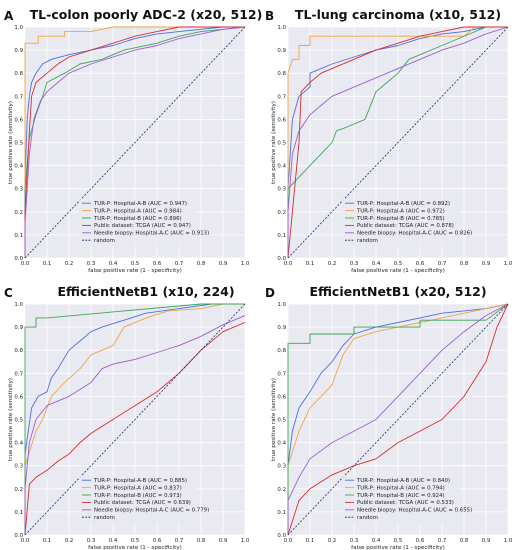  Describe the element at coordinates (400, 211) in the screenshot. I see `legend-label: TUR-P: Hospital-A (AUC = 0.972)` at that location.